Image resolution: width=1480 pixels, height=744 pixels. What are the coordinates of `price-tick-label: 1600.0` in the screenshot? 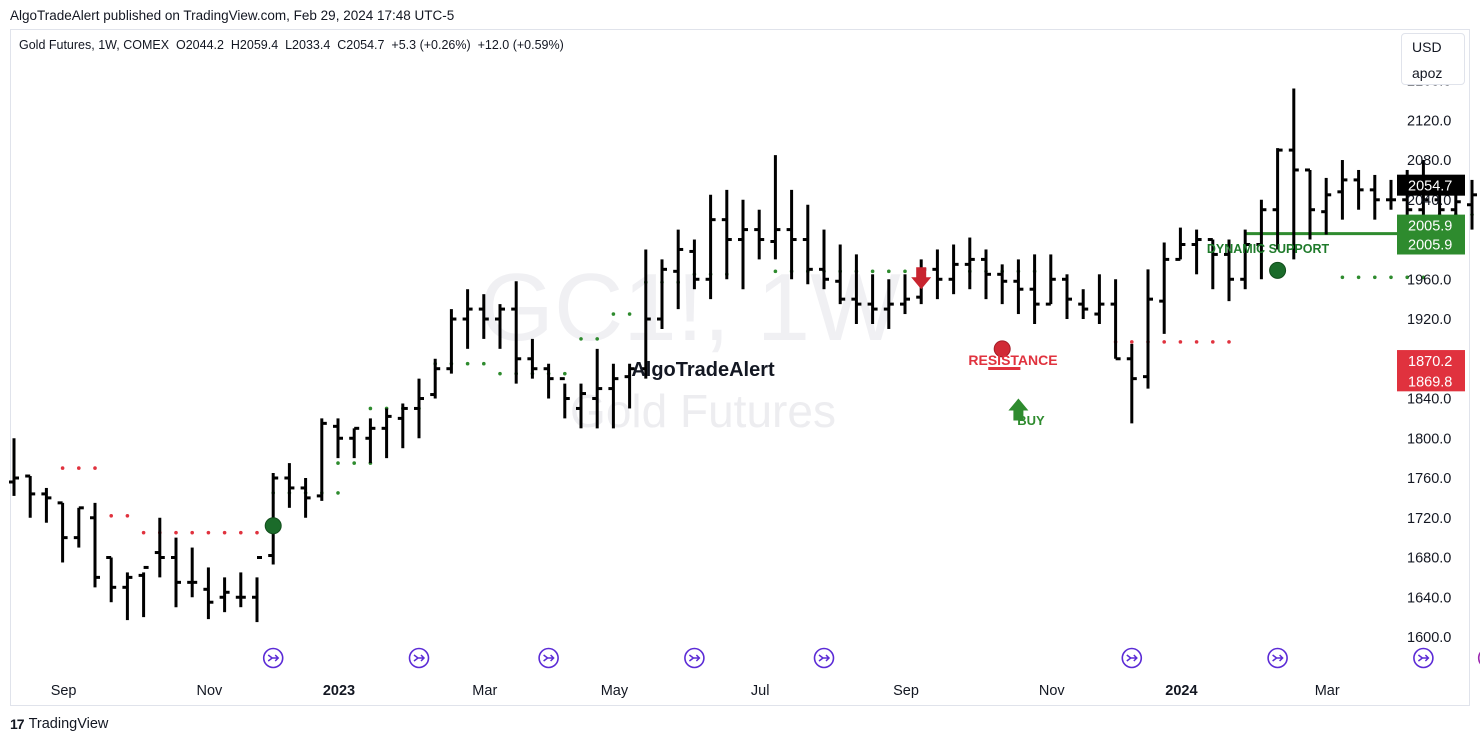 It's located at (1429, 638).